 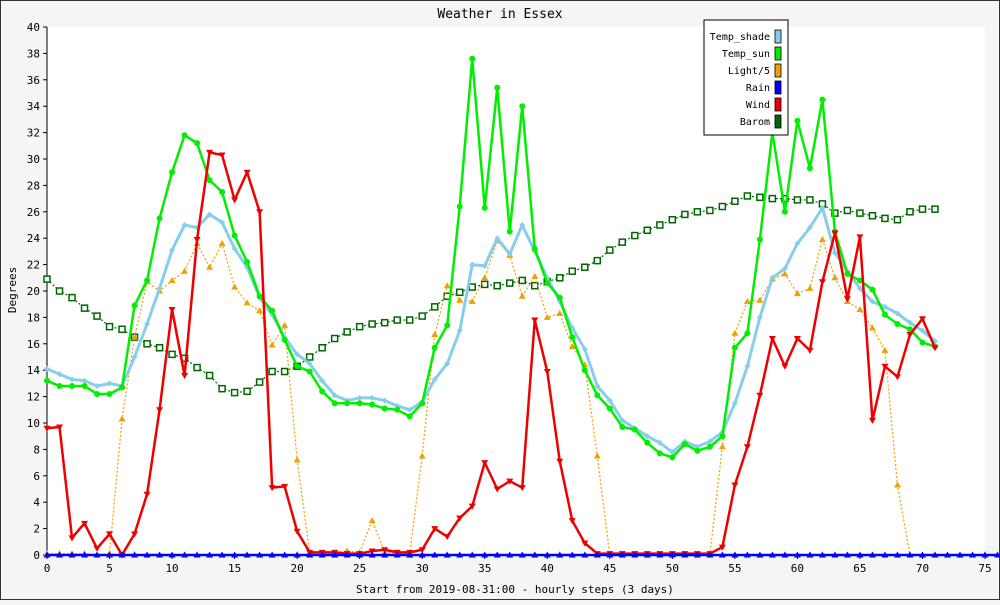 I want to click on legend-swatch-wind, so click(x=778, y=104).